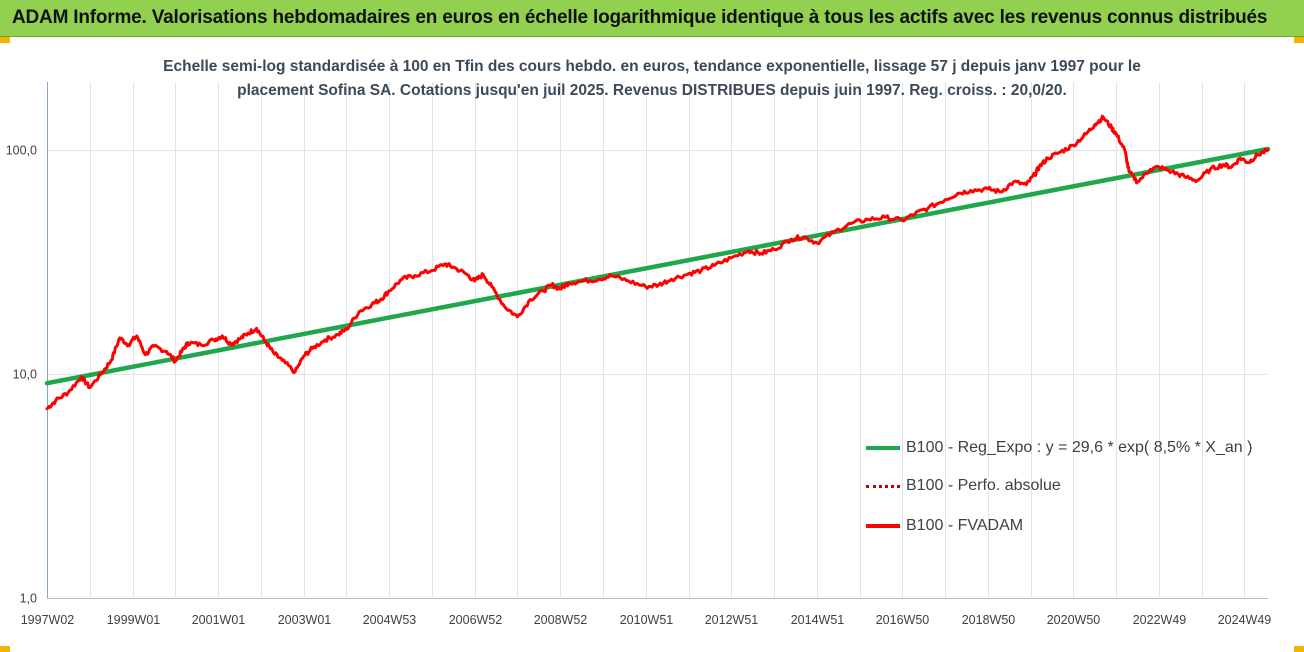  I want to click on y-tick-label: 100,0, so click(21, 151).